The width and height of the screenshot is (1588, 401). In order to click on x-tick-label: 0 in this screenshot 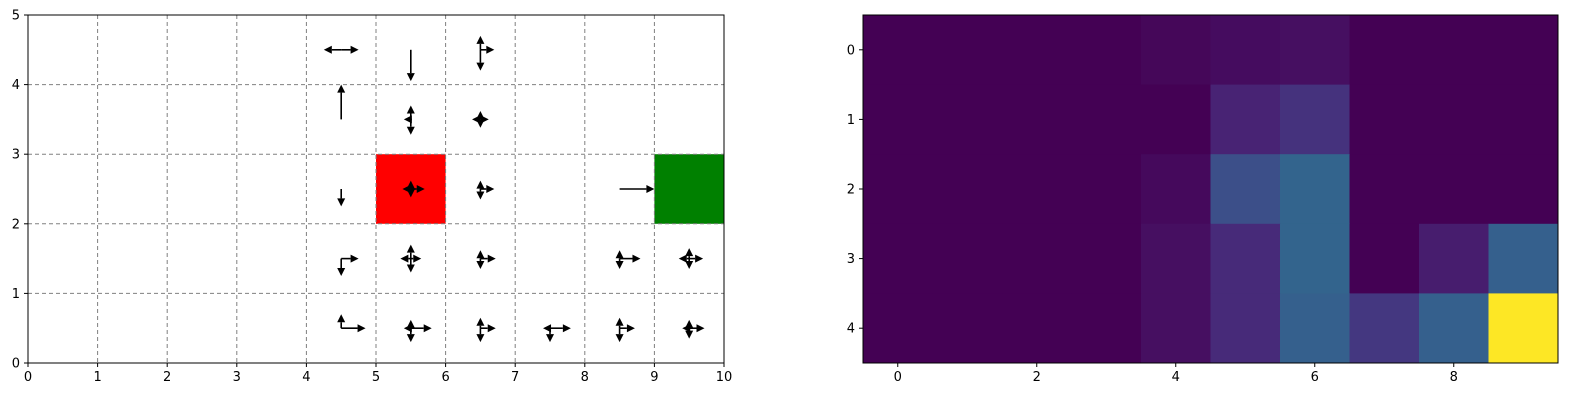, I will do `click(28, 377)`.